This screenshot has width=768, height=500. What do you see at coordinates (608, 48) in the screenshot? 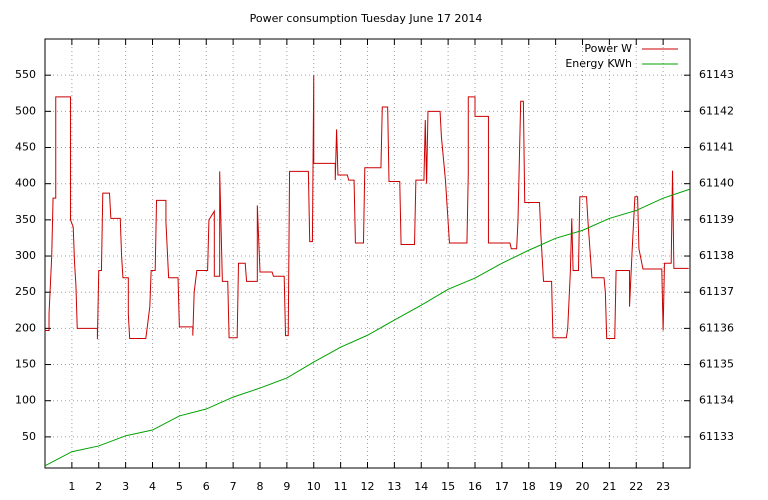
I see `legend-label: Power W` at bounding box center [608, 48].